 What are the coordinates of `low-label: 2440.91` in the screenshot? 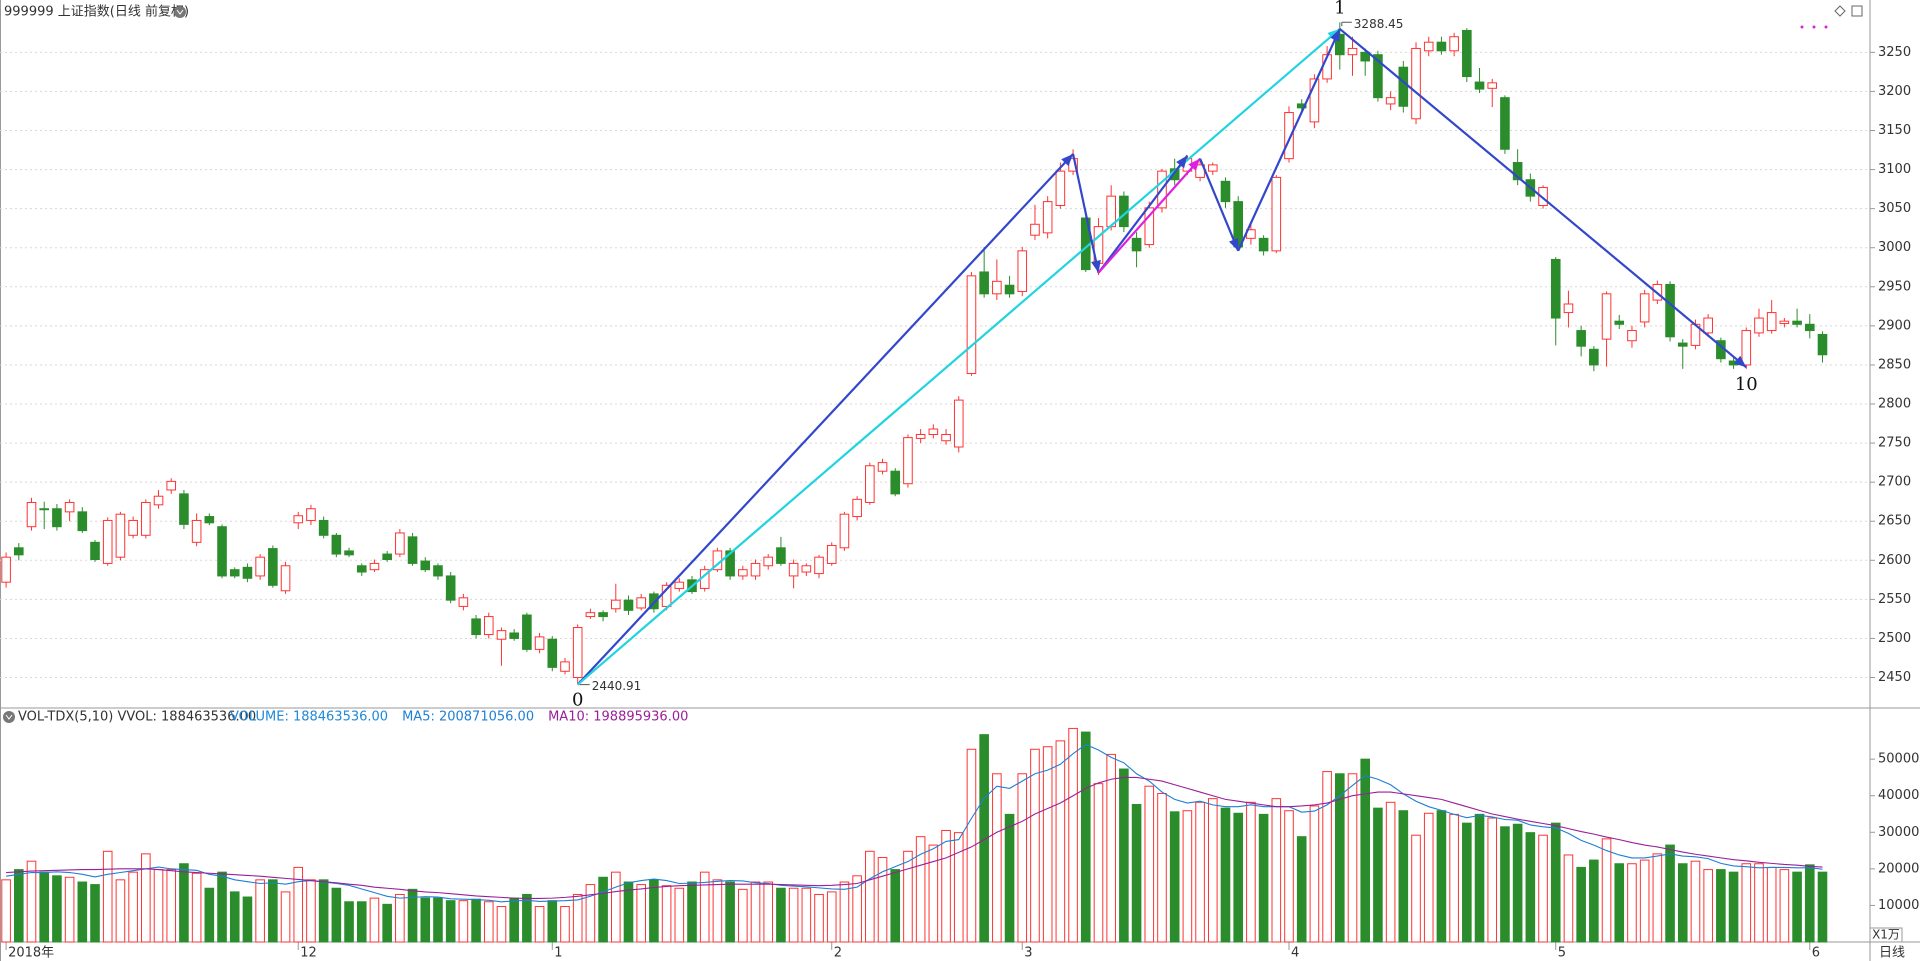 It's located at (617, 686).